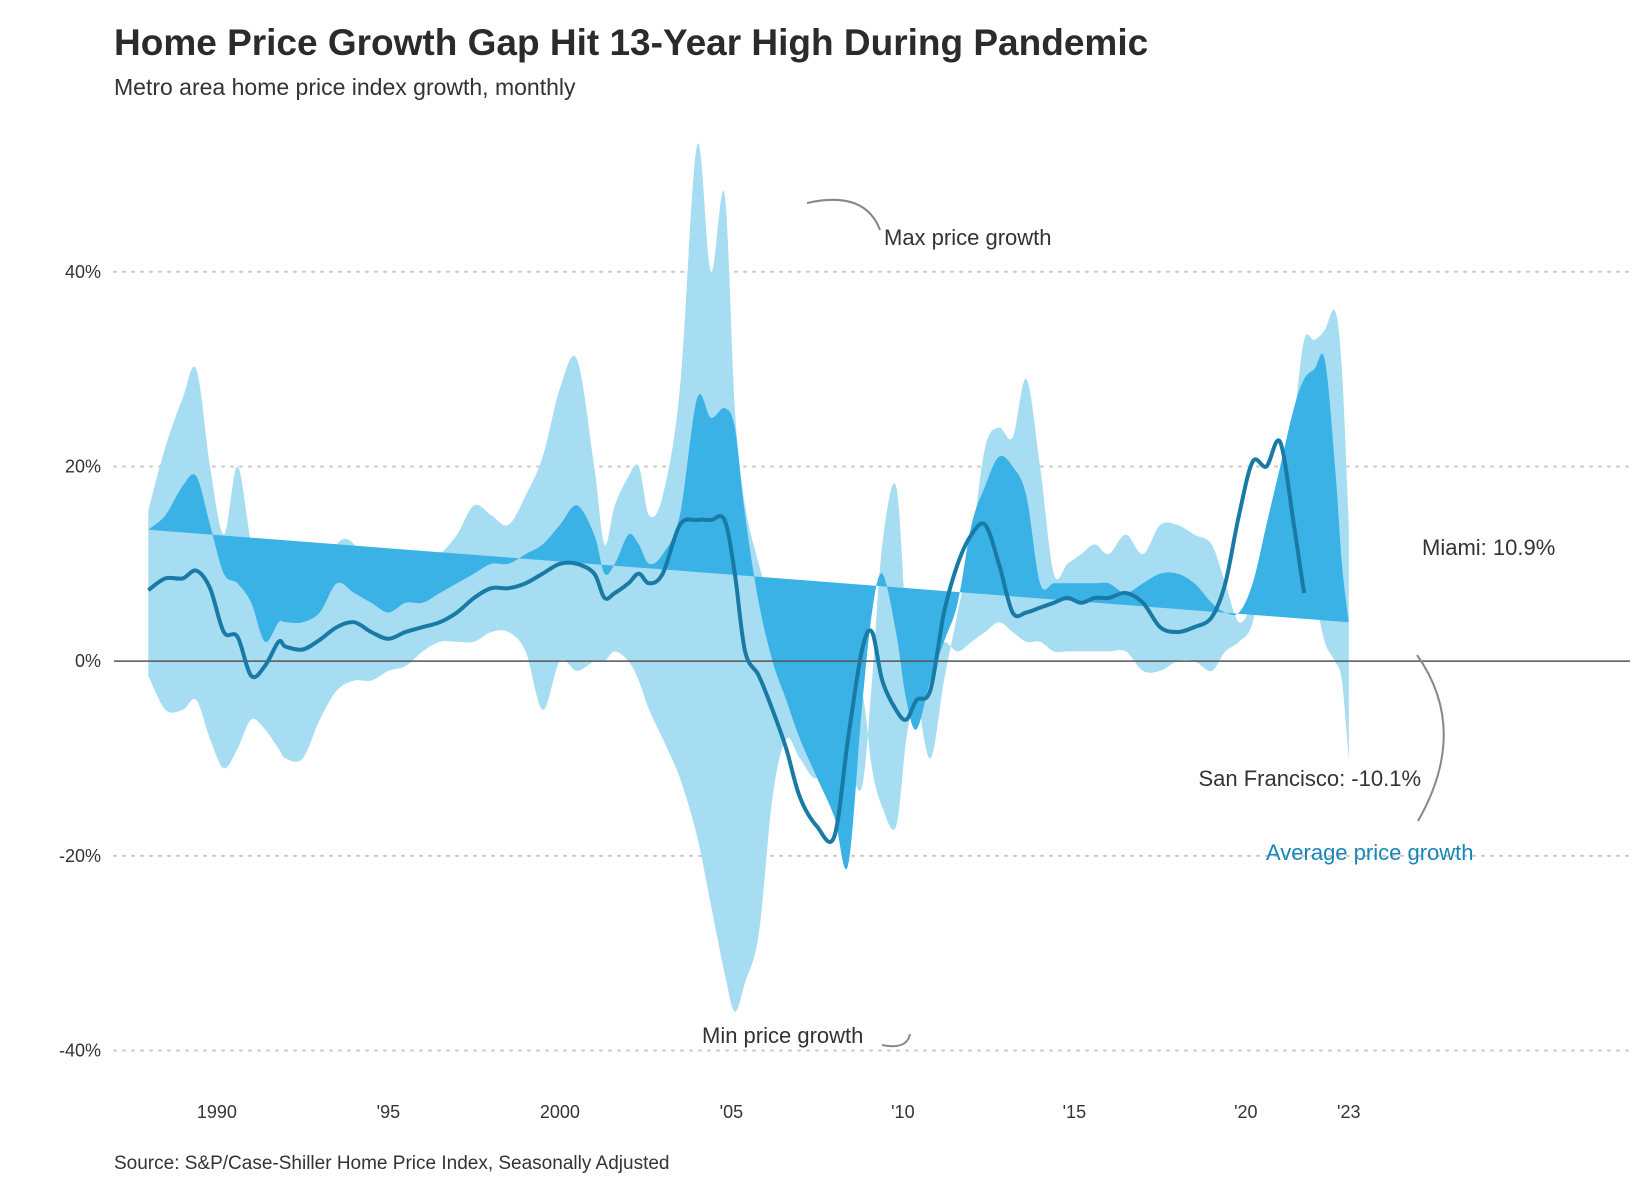 This screenshot has height=1200, width=1651. Describe the element at coordinates (80, 856) in the screenshot. I see `y-tick-label: -20%` at that location.